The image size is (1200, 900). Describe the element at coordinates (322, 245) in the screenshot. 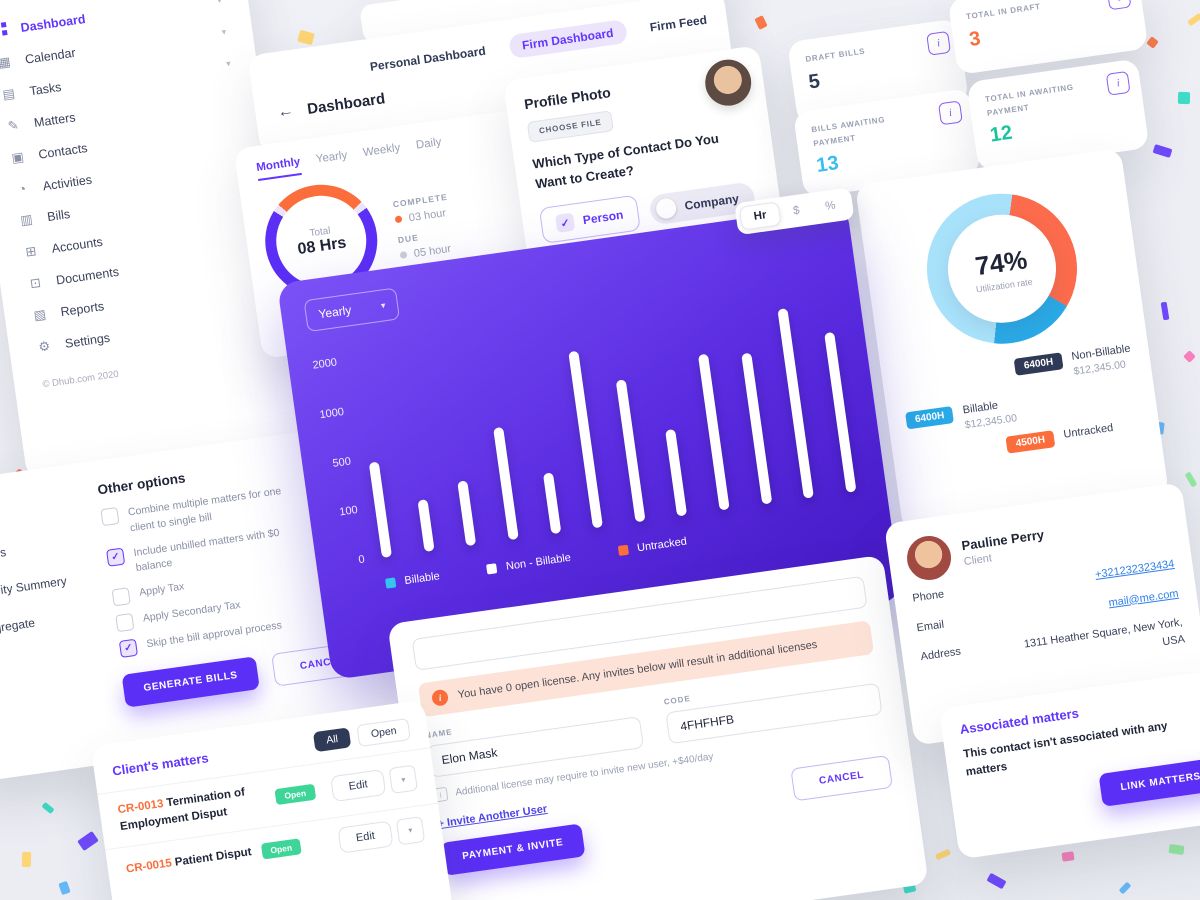

I see `donut-center-value: 08 Hrs` at that location.